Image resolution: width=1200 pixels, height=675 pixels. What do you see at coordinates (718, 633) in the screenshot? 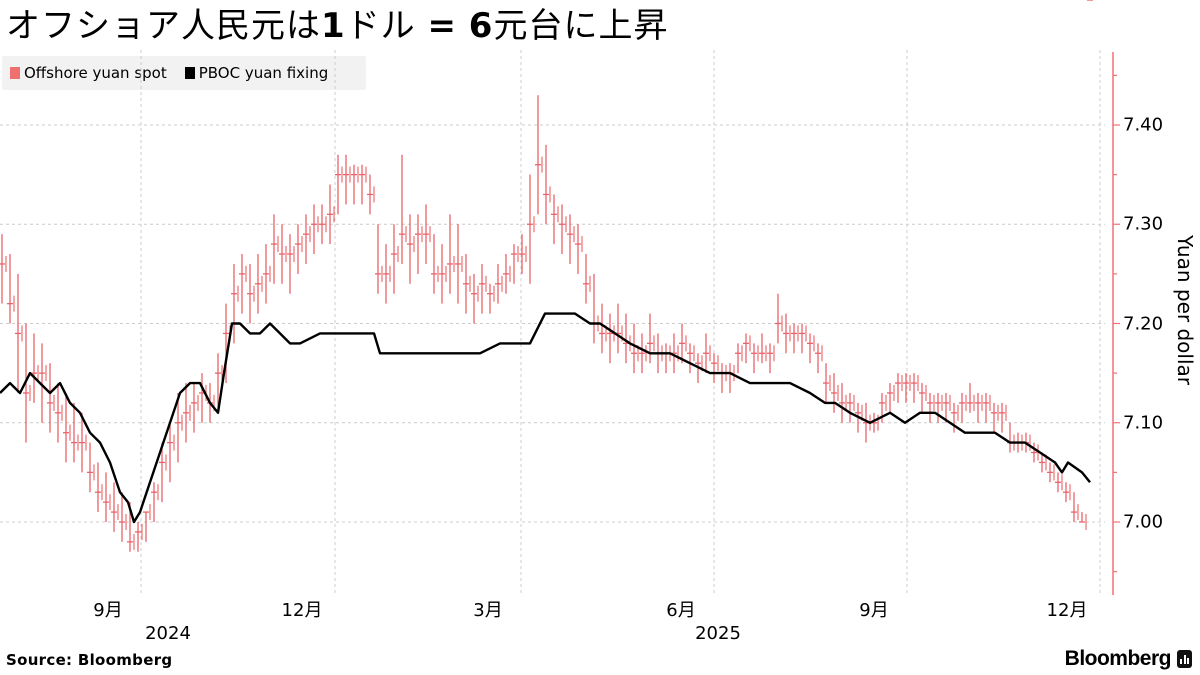
I see `x-year-label: 2025` at bounding box center [718, 633].